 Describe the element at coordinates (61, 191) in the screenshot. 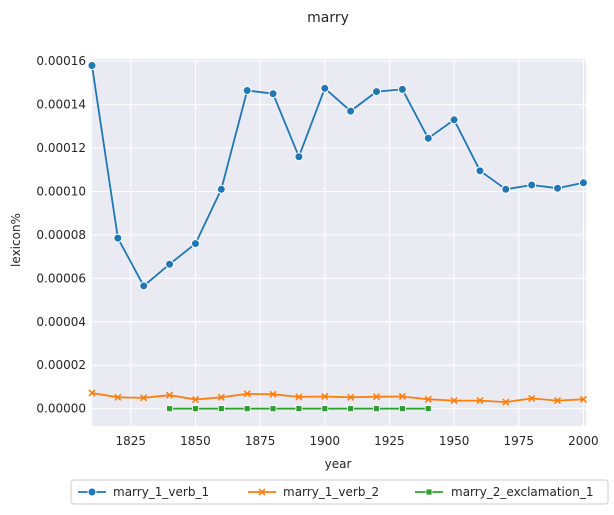

I see `y-tick-label: 0.00010` at that location.